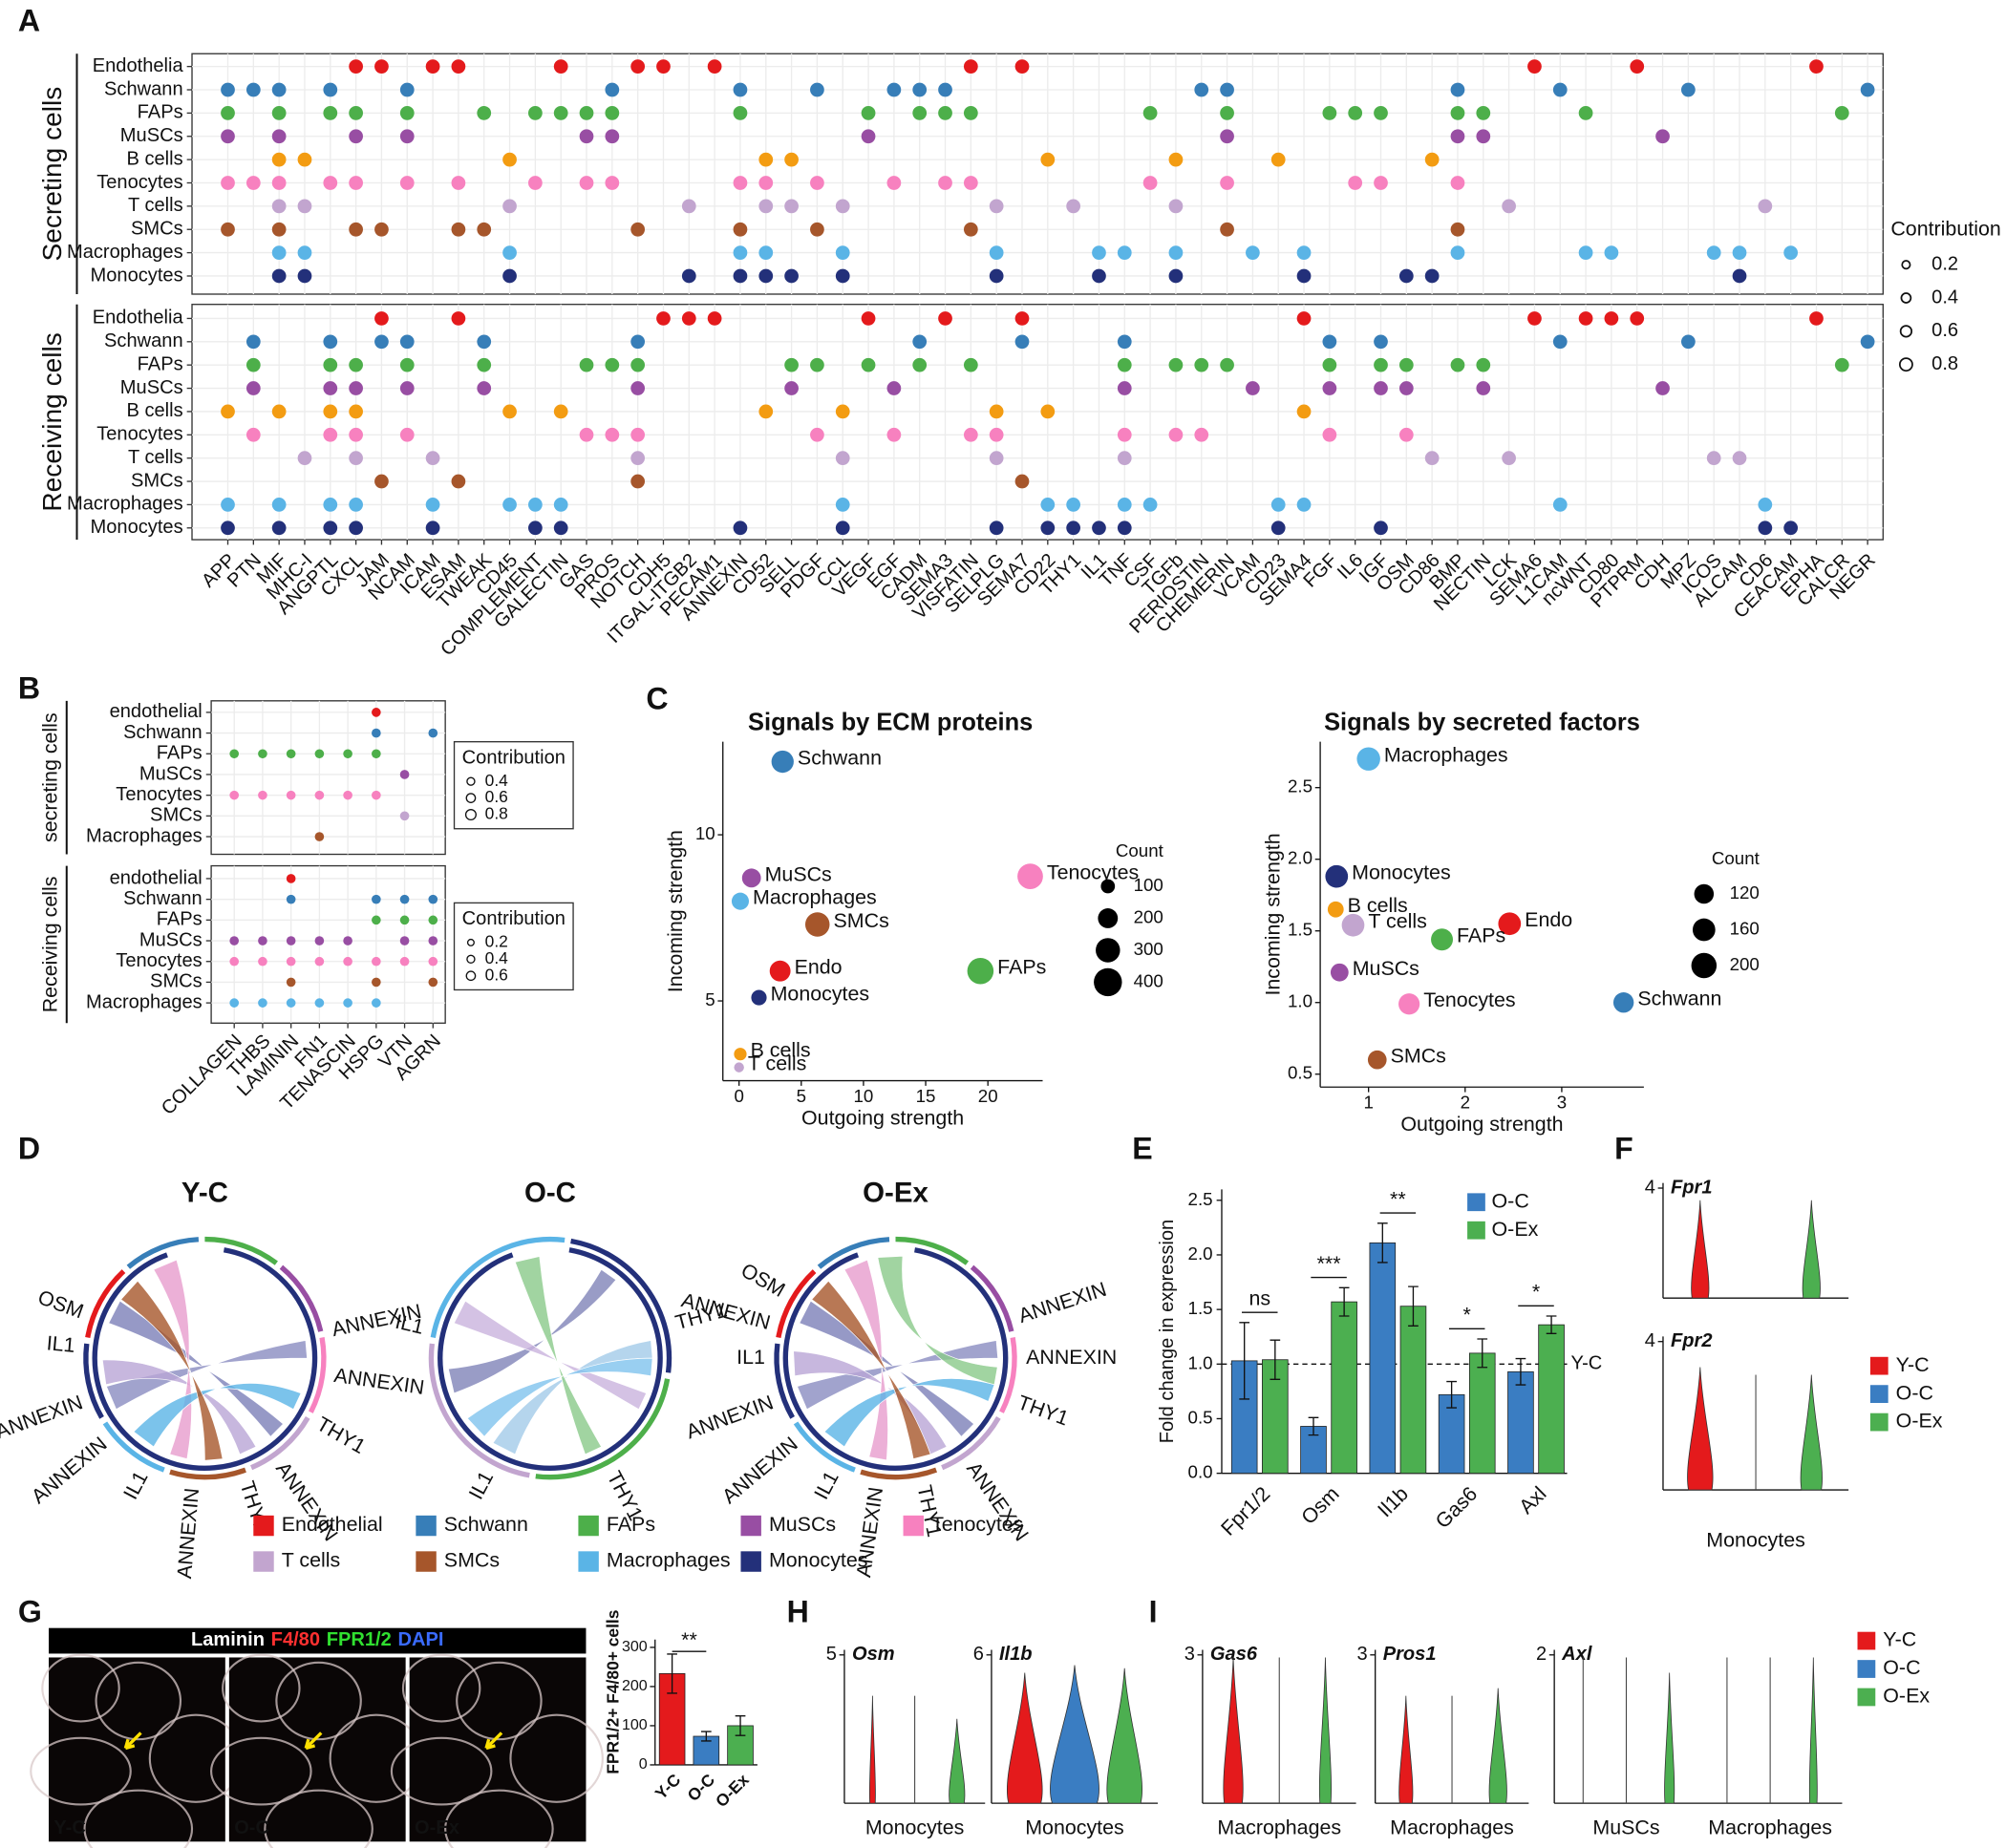 The width and height of the screenshot is (2006, 1848). What do you see at coordinates (1481, 935) in the screenshot?
I see `point-label: FAPs` at bounding box center [1481, 935].